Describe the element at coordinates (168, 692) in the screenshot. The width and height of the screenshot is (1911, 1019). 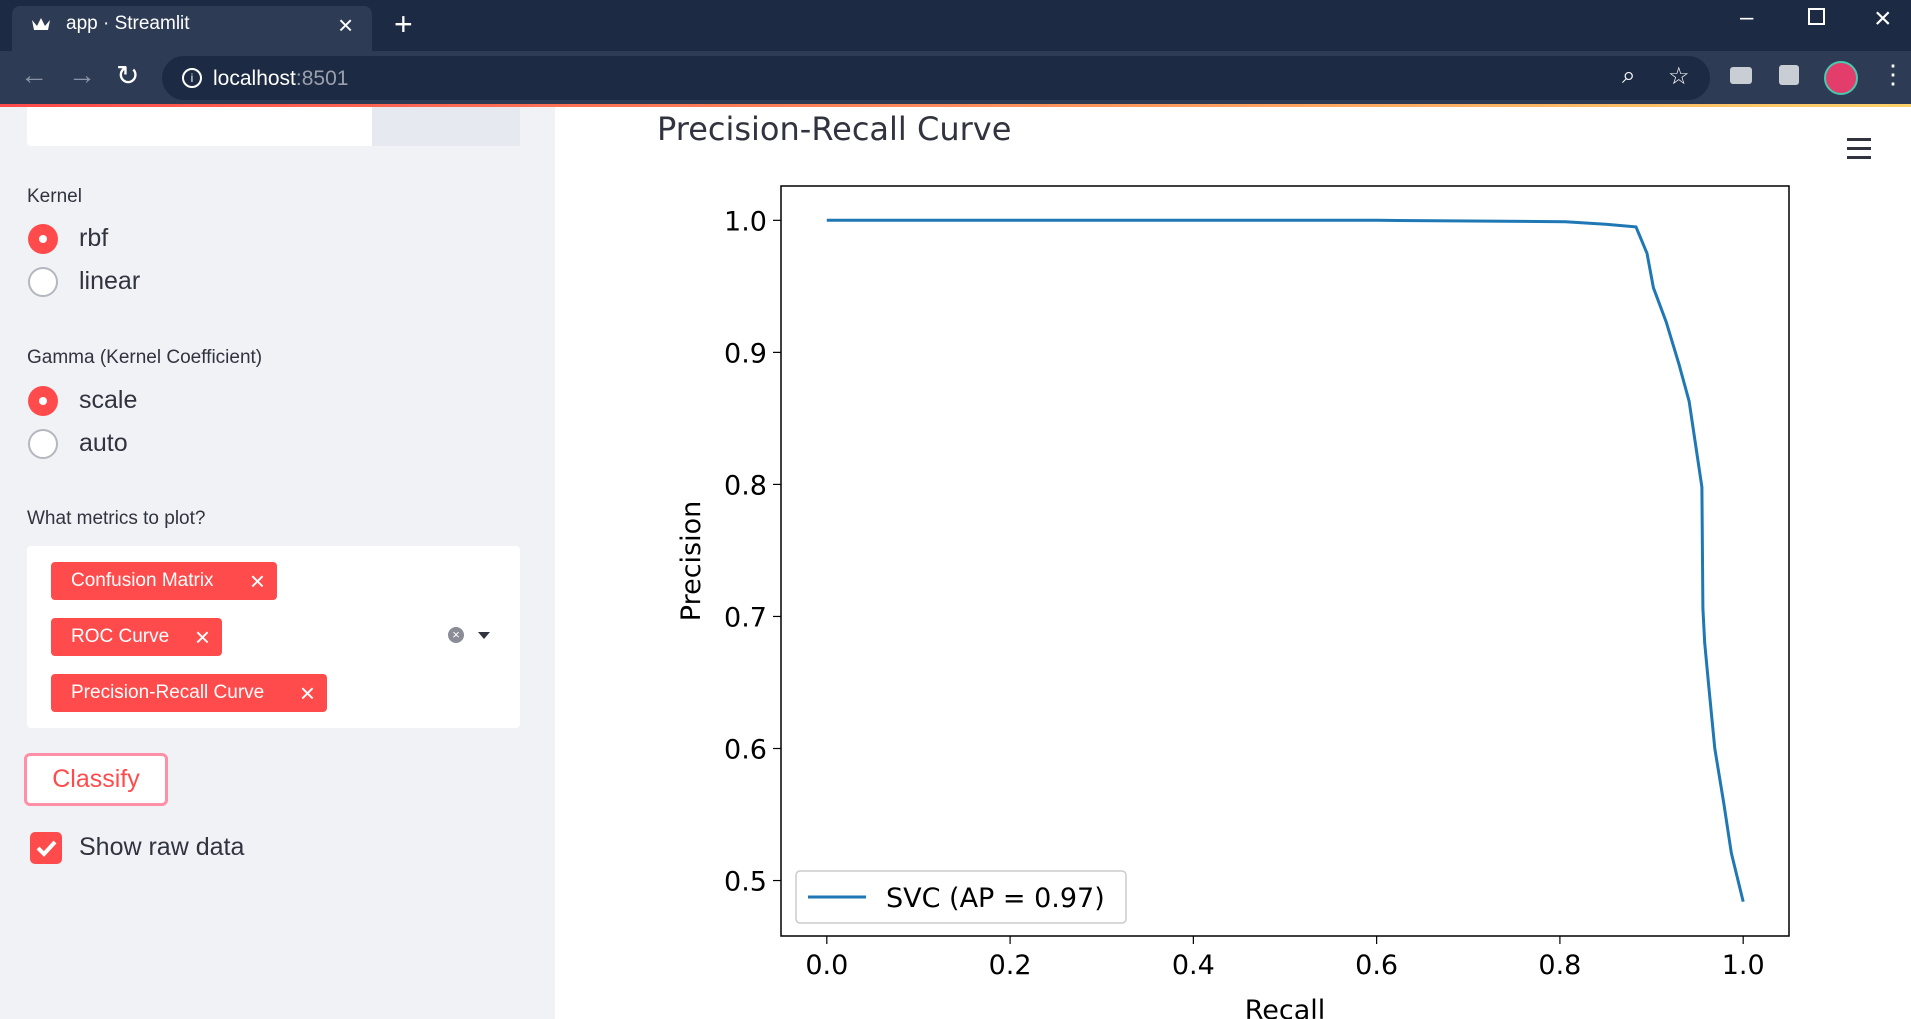
I see `tag-text: Precision-Recall Curve` at that location.